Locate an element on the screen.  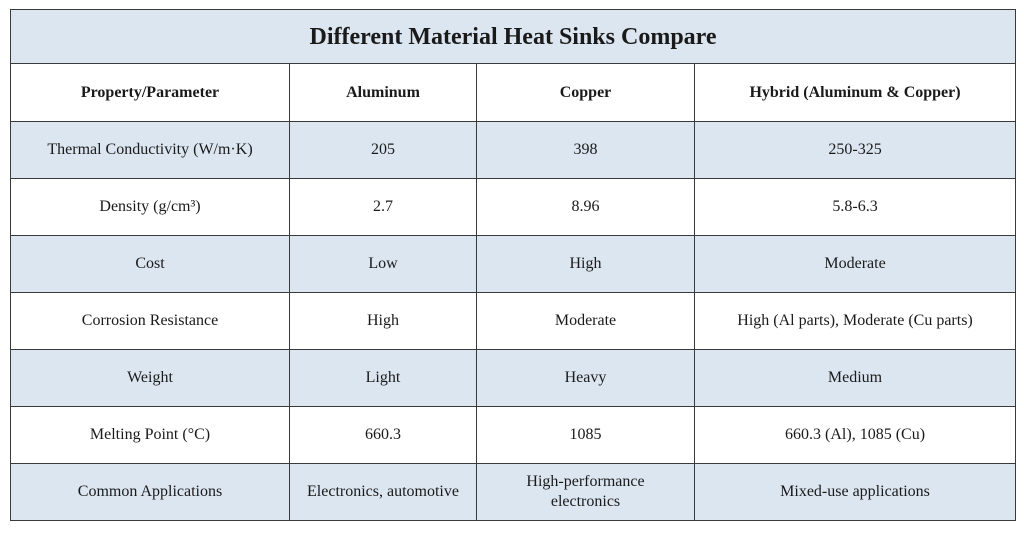
cell-hybrid: 660.3 (Al), 1085 (Cu) is located at coordinates (855, 435).